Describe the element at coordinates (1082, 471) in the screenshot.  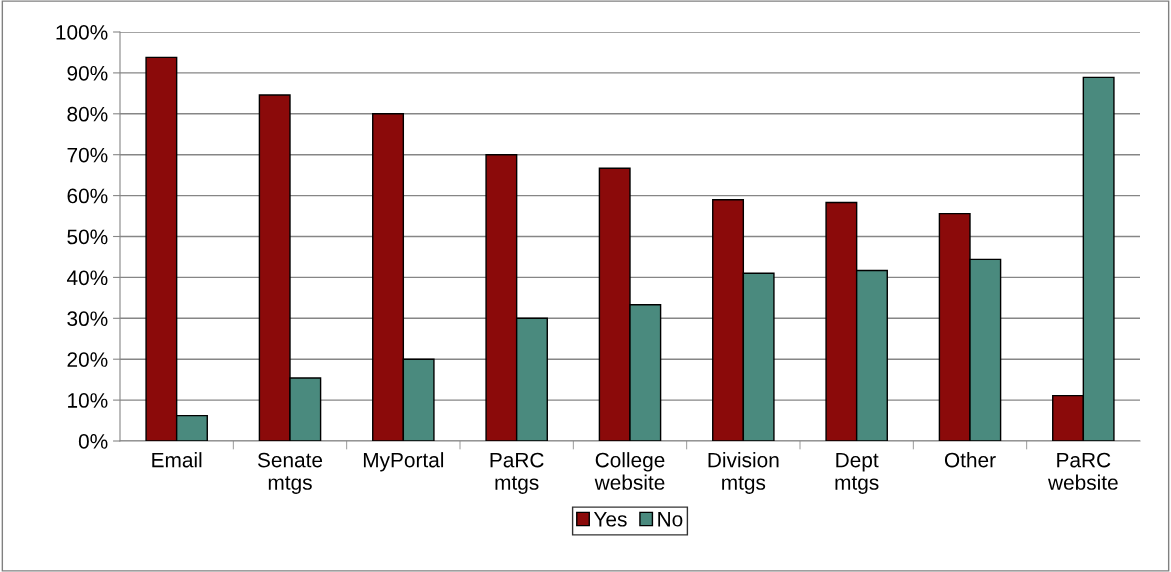
I see `x-tick-label: PaRC website` at that location.